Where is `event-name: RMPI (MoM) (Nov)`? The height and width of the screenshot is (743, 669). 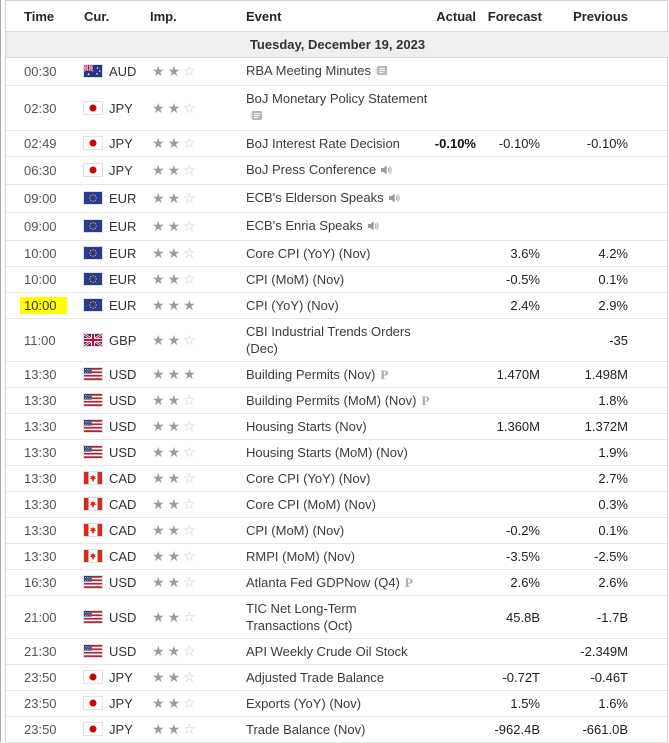 event-name: RMPI (MoM) (Nov) is located at coordinates (301, 556).